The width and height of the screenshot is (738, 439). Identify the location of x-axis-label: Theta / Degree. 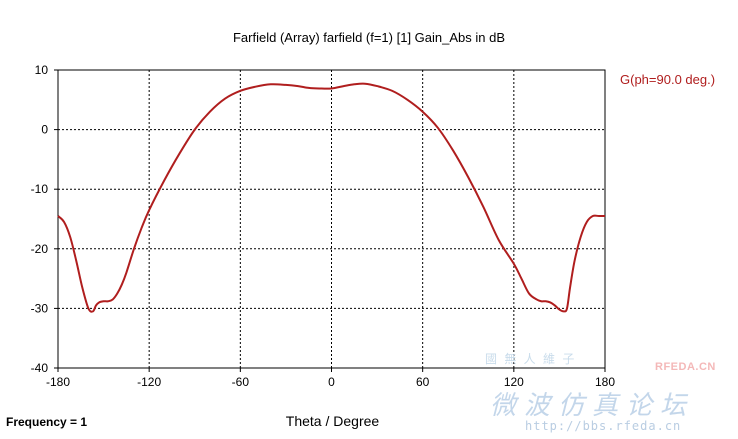
(332, 421).